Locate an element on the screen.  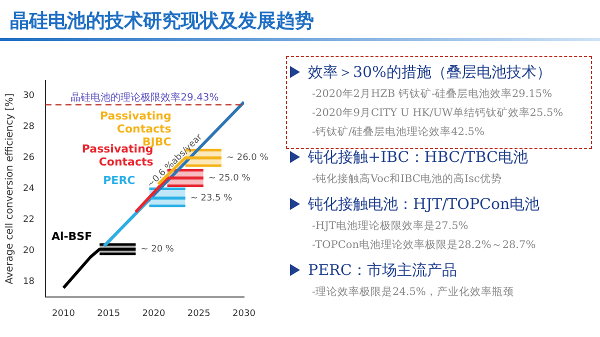
text: 钝化接触+IBC：HBC/TBC电池 is located at coordinates (418, 157).